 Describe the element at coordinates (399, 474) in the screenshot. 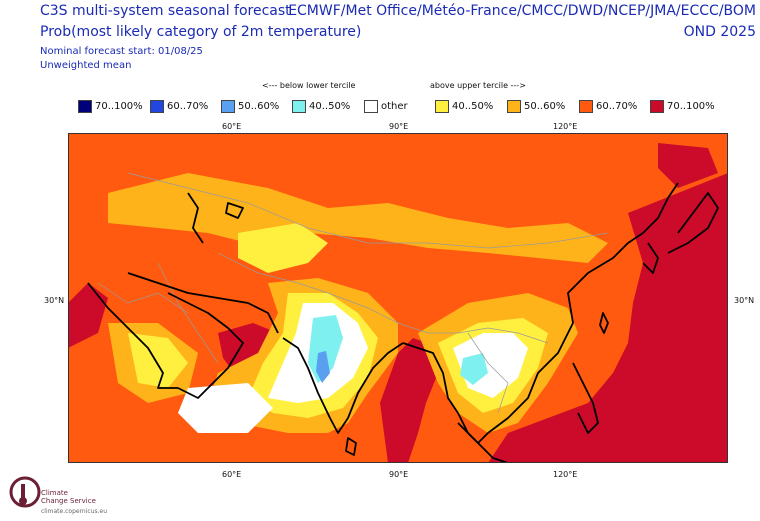

I see `lon-tick-bottom: 90°E` at that location.